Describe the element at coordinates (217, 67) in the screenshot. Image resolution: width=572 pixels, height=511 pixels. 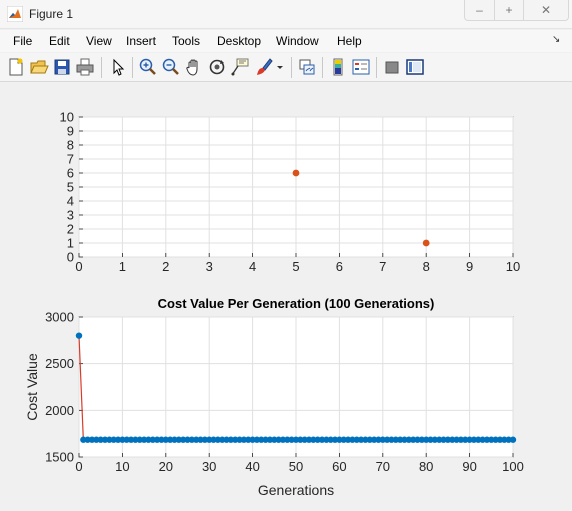
I see `rotate-3d-icon` at that location.